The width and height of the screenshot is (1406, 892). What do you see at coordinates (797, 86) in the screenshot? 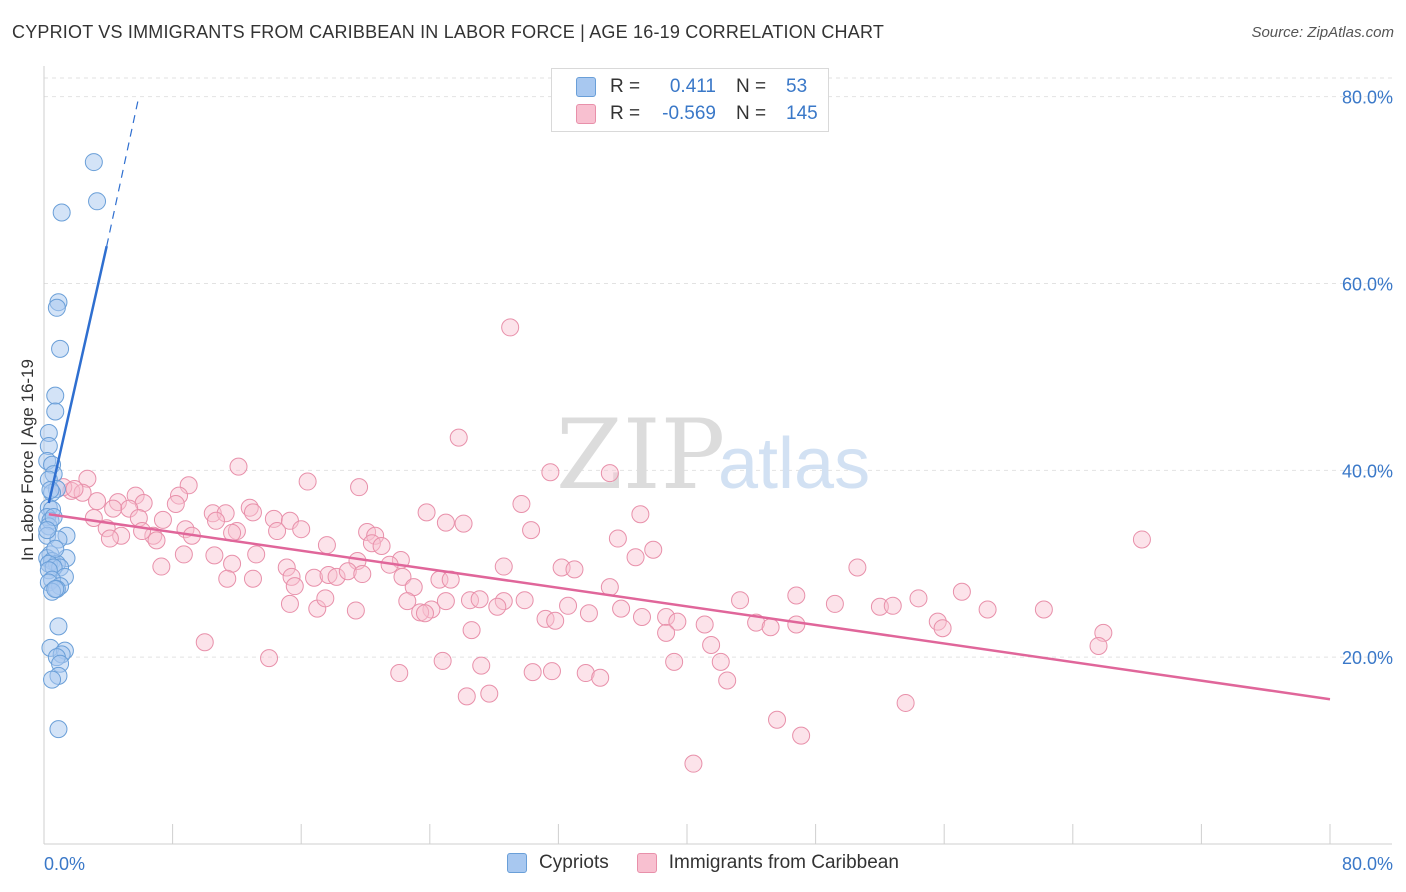
I see `n-value: 53` at bounding box center [797, 86].